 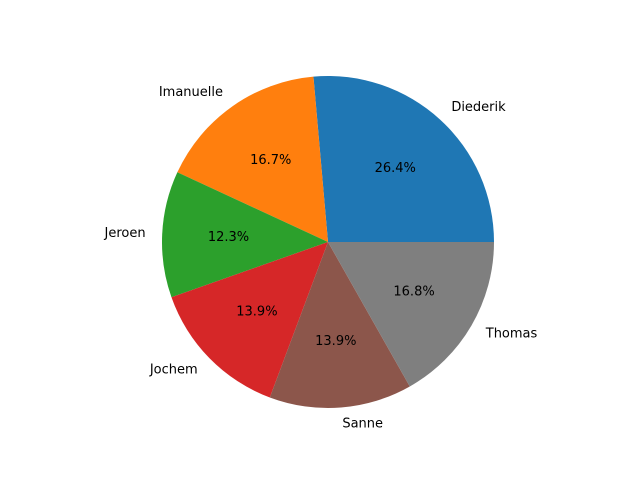 What do you see at coordinates (125, 233) in the screenshot?
I see `slice-label-jeroen: Jeroen` at bounding box center [125, 233].